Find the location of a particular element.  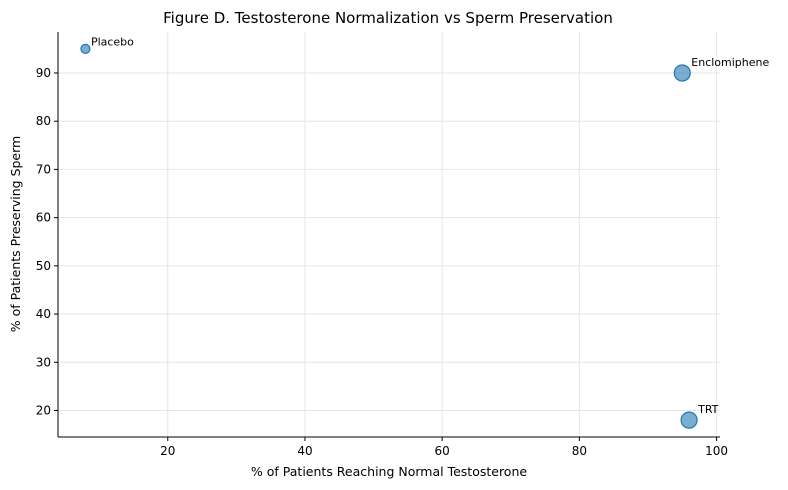

point-label: TRT is located at coordinates (708, 409).